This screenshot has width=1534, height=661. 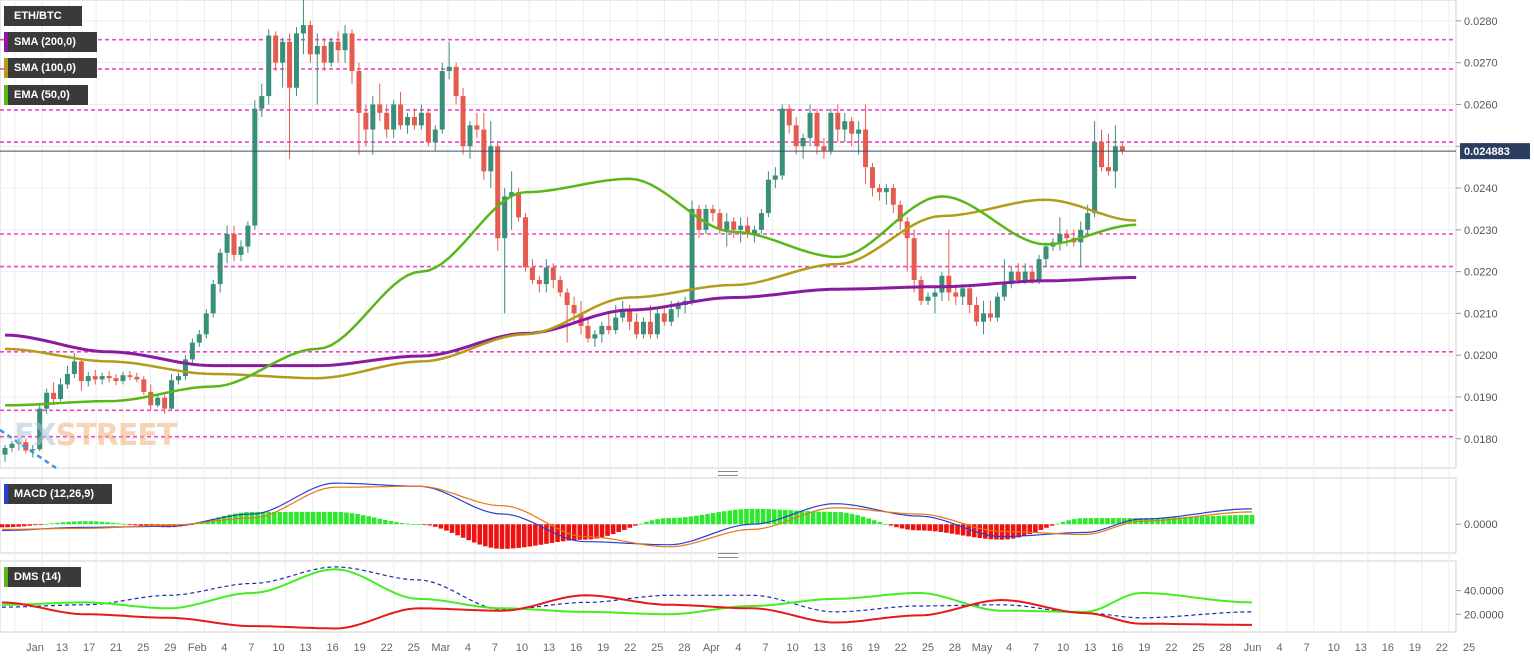 I want to click on legend-sma100-label: SMA (100,0), so click(x=45, y=68).